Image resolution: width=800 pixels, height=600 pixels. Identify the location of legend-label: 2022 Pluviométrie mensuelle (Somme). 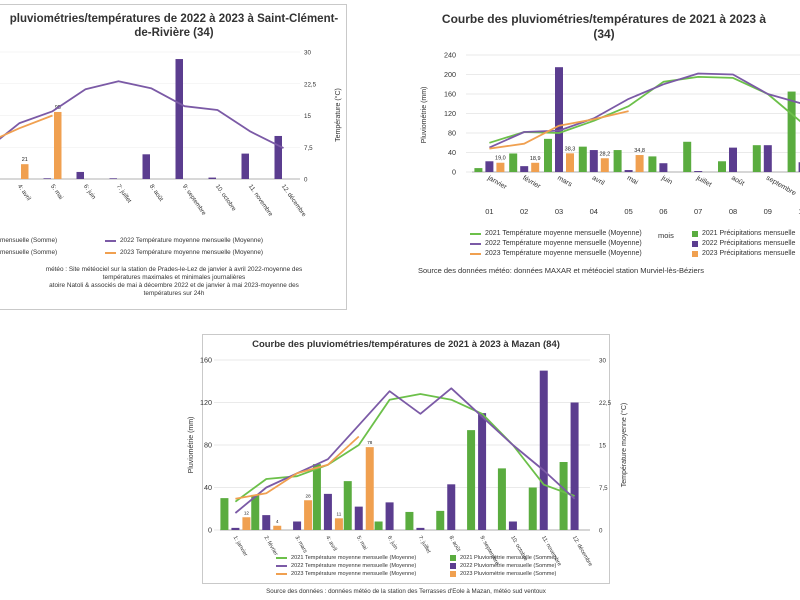
(508, 566).